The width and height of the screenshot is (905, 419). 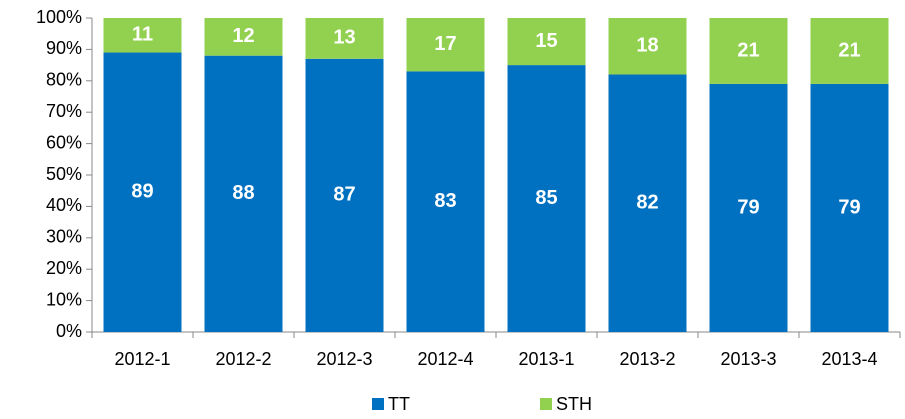 What do you see at coordinates (546, 359) in the screenshot?
I see `x-tick-label: 2013-1` at bounding box center [546, 359].